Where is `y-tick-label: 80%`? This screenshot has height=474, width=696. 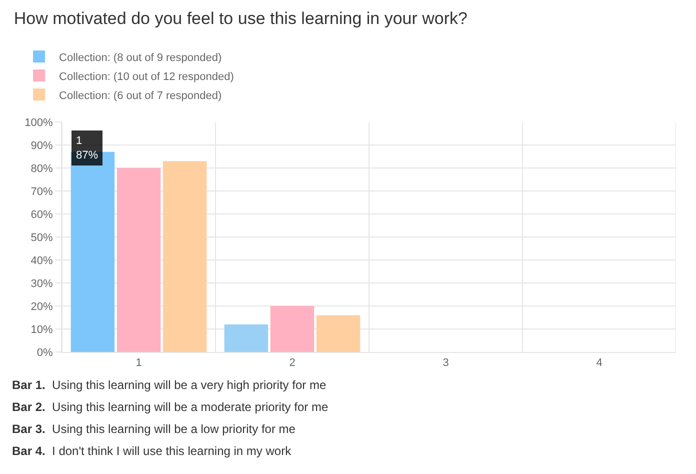
y-tick-label: 80% is located at coordinates (42, 168).